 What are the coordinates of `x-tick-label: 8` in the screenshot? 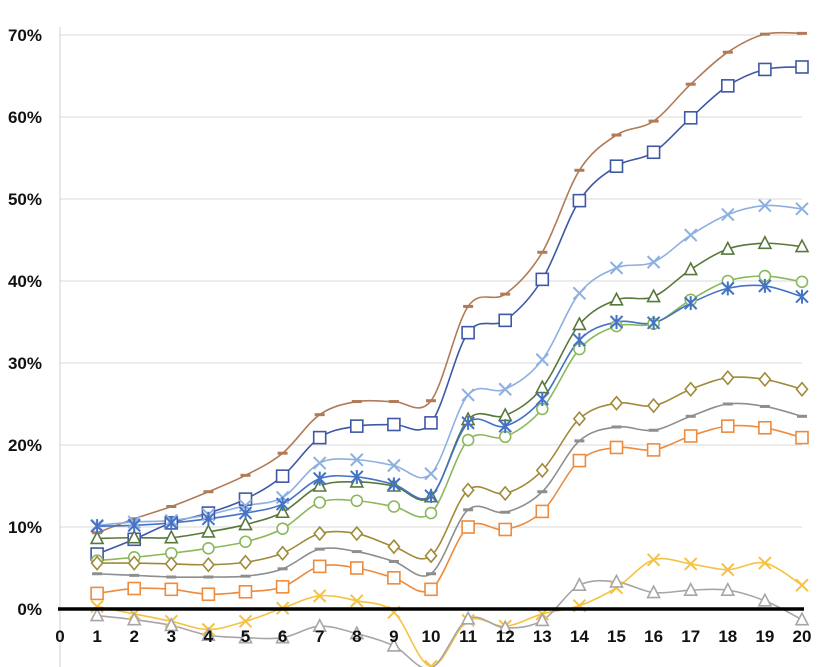 It's located at (356, 636).